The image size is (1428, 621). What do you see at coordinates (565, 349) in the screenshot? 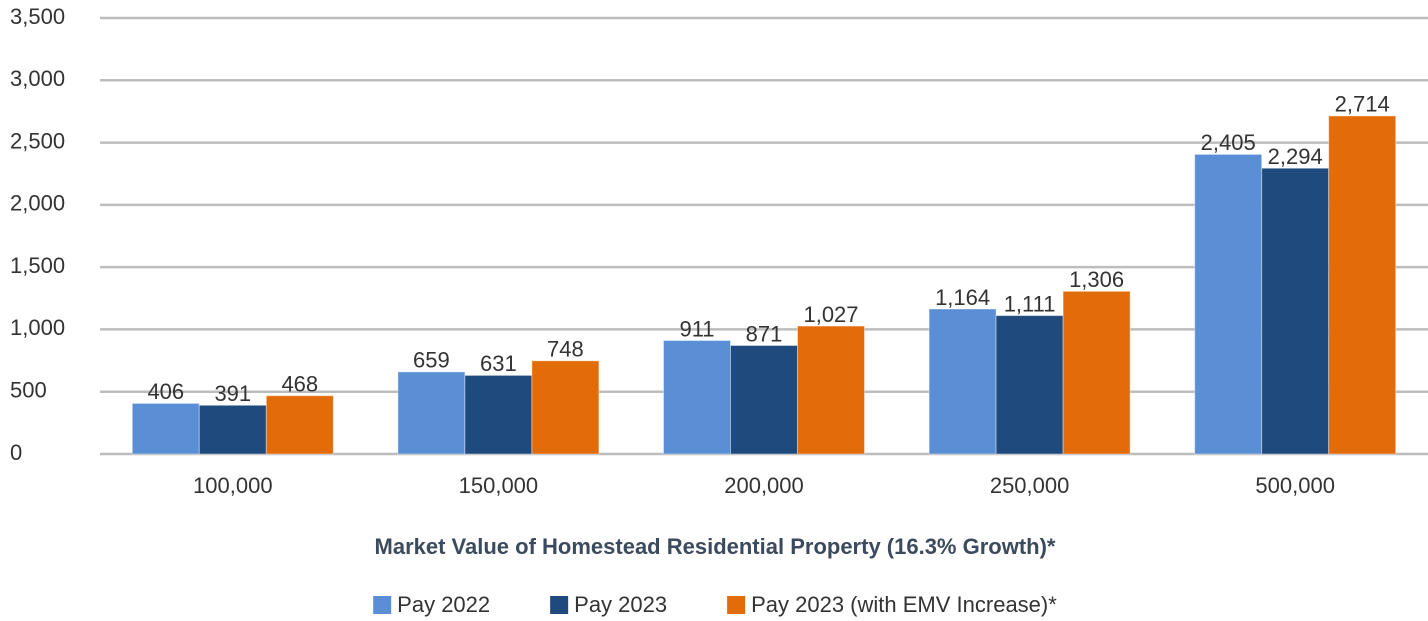
I see `data-label: 748` at bounding box center [565, 349].